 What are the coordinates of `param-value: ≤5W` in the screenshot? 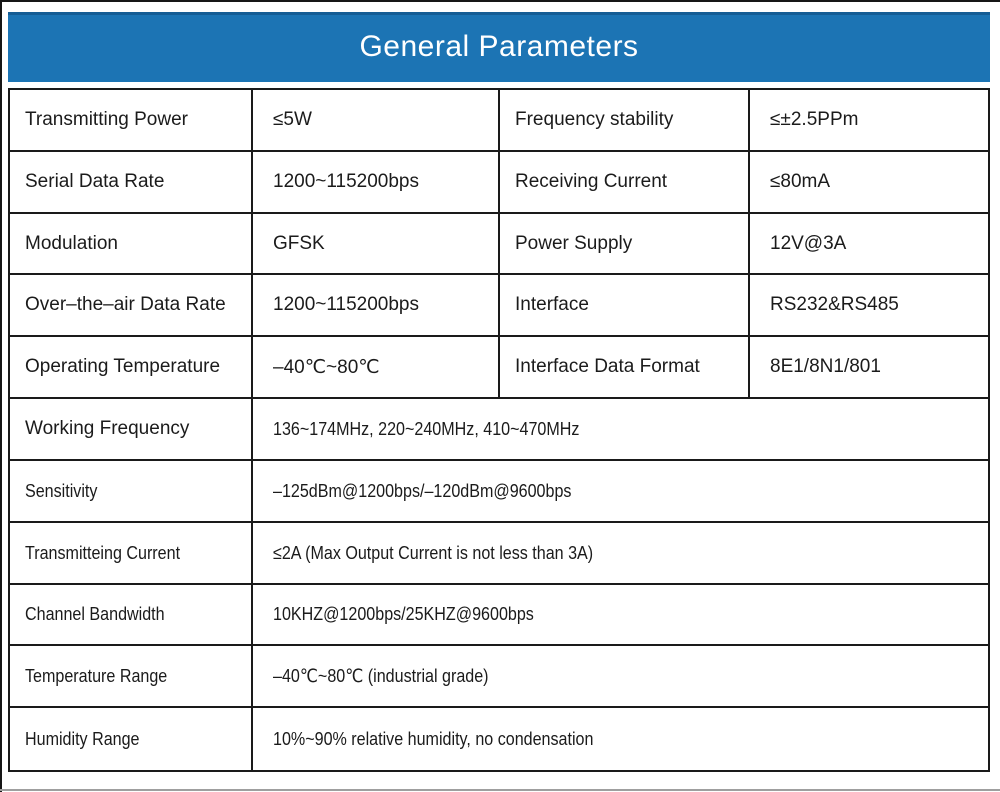 It's located at (292, 119).